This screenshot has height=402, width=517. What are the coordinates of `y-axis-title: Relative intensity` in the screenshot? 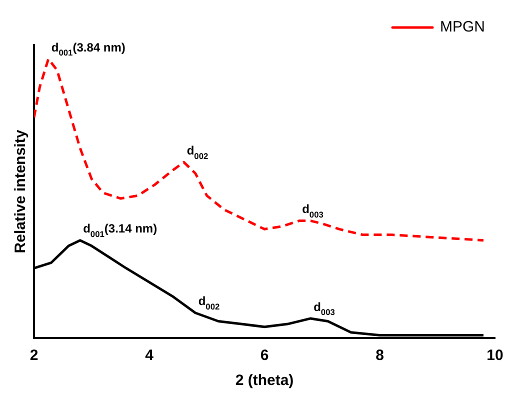 It's located at (21, 191).